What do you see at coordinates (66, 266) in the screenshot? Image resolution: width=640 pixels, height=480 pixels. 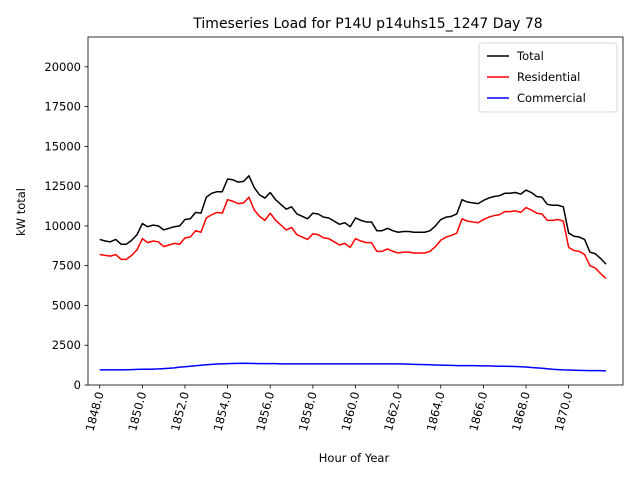 I see `y-tick-label: 7500` at bounding box center [66, 266].